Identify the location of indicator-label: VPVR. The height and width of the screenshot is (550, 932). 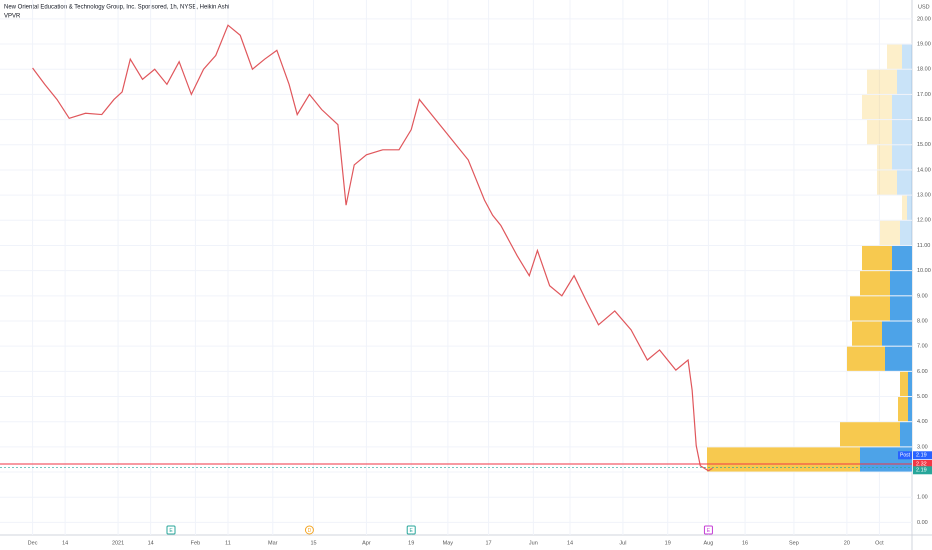
(12, 17).